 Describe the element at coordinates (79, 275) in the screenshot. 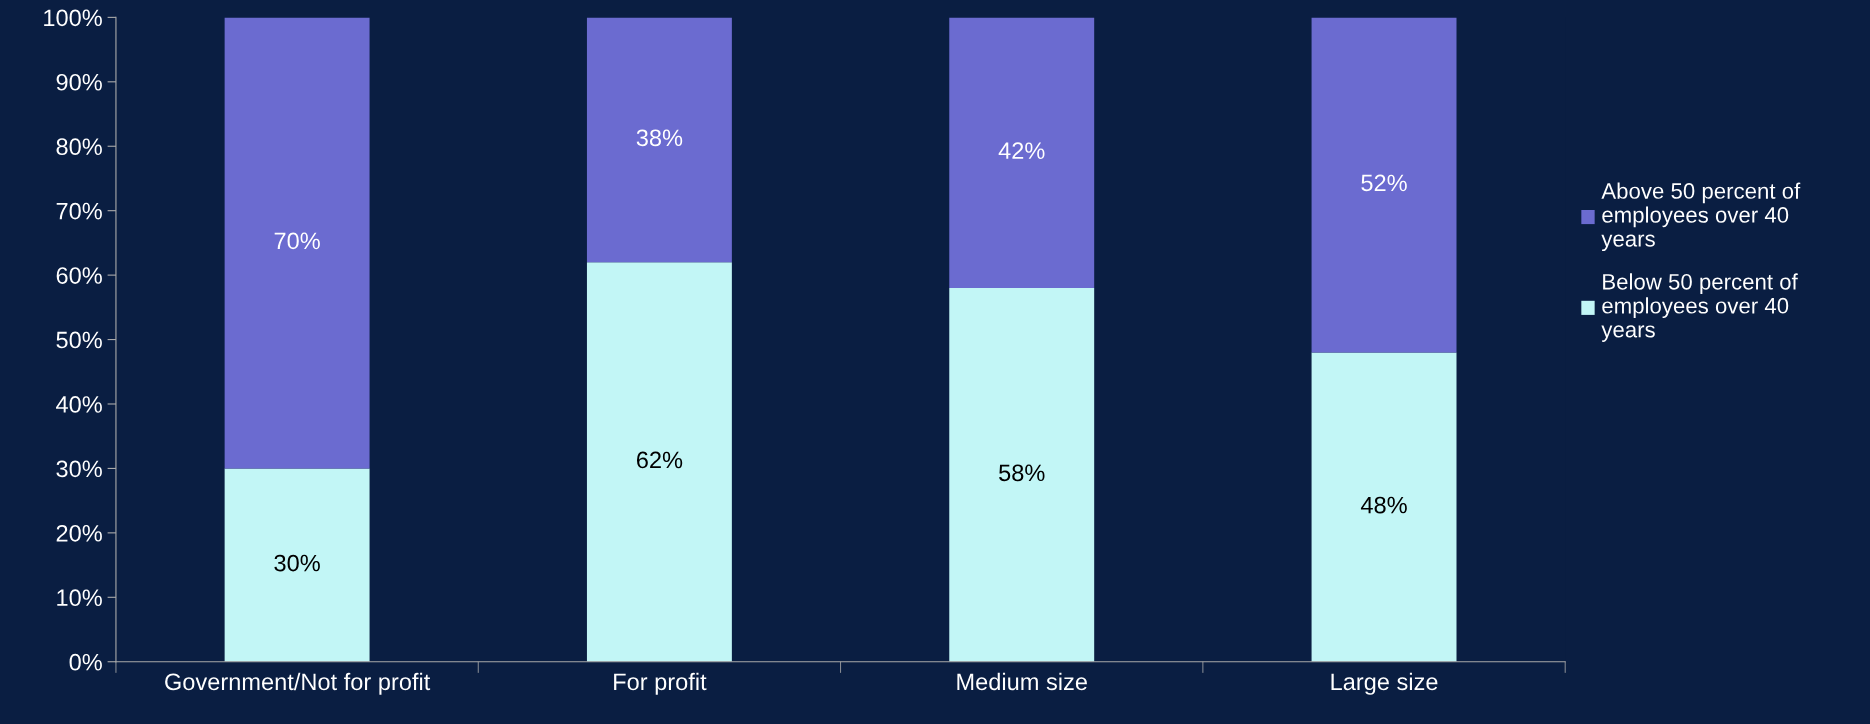

I see `y-tick-label: 60%` at that location.